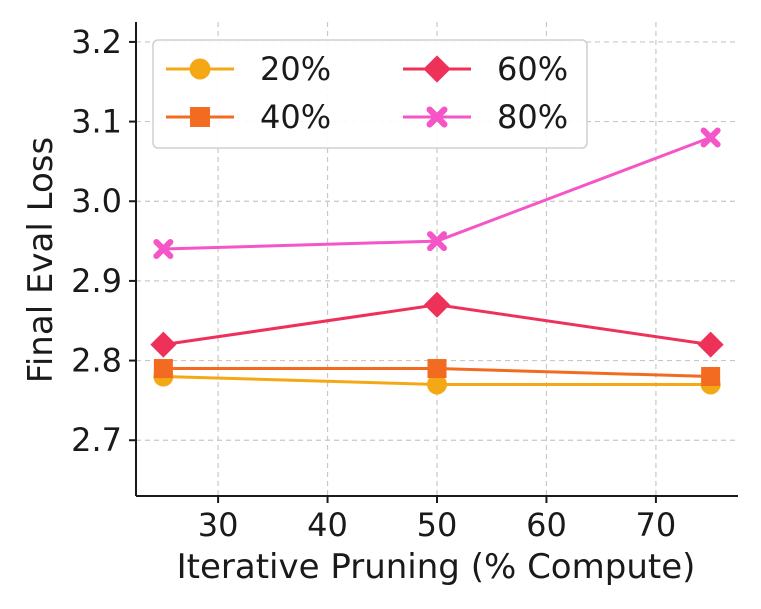 The image size is (761, 609). What do you see at coordinates (96, 281) in the screenshot?
I see `y-tick-label: 2.9` at bounding box center [96, 281].